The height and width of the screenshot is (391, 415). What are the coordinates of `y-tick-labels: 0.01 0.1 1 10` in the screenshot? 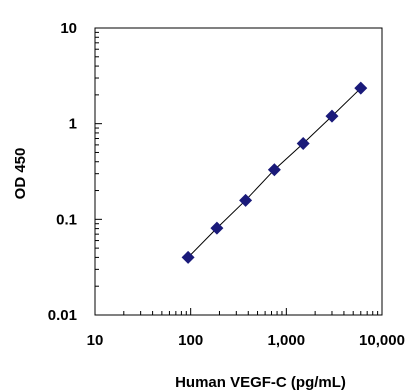 It's located at (62, 172).